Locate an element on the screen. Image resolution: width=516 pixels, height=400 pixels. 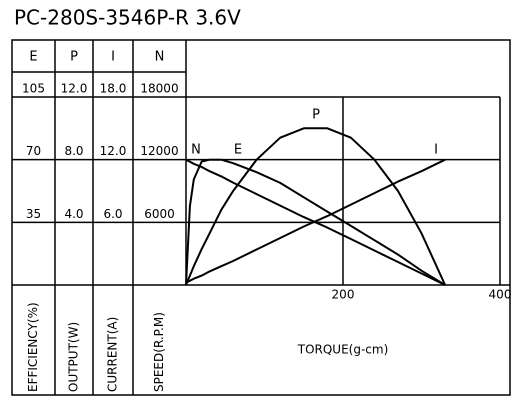
y-tick-label: 105 is located at coordinates (33, 89).